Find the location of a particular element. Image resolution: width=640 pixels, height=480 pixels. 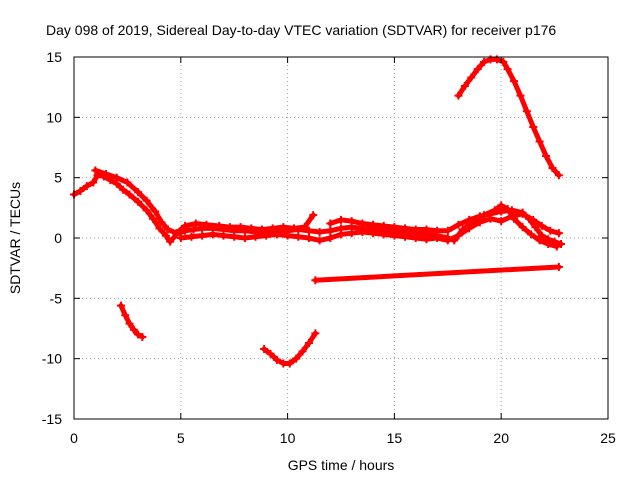

y-tick-label: 5 is located at coordinates (58, 178).